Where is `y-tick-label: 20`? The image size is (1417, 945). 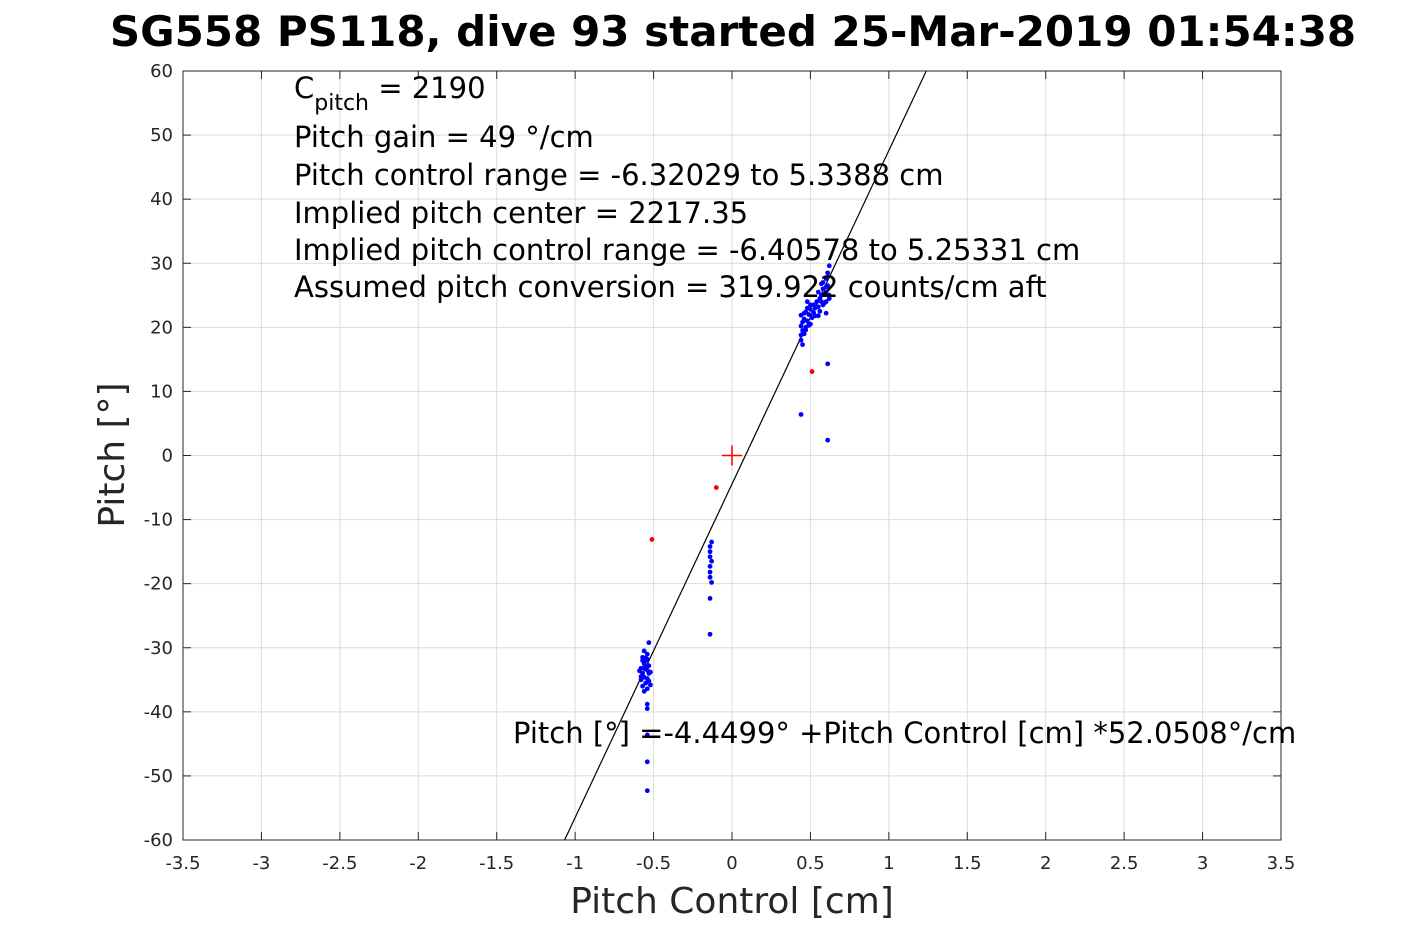
y-tick-label: 20 is located at coordinates (161, 327).